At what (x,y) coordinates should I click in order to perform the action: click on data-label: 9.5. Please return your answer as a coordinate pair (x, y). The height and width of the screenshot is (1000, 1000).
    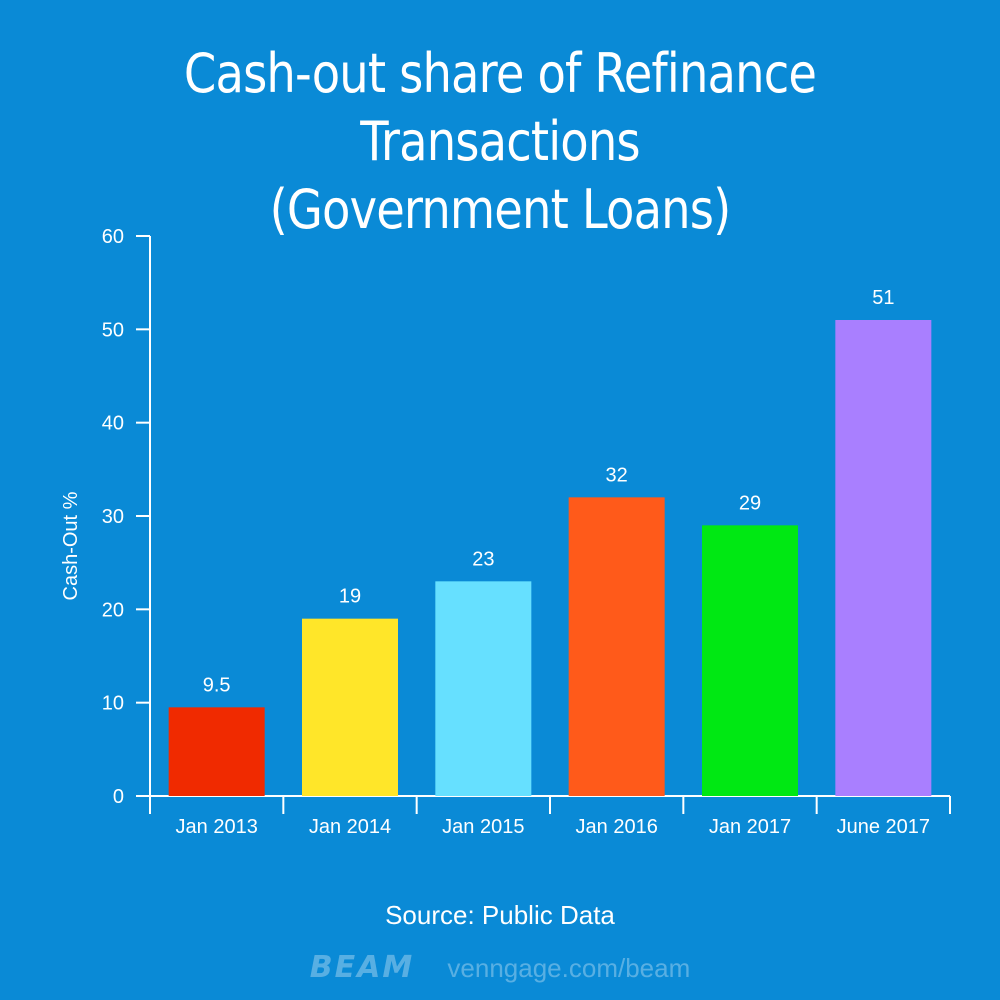
    Looking at the image, I should click on (217, 685).